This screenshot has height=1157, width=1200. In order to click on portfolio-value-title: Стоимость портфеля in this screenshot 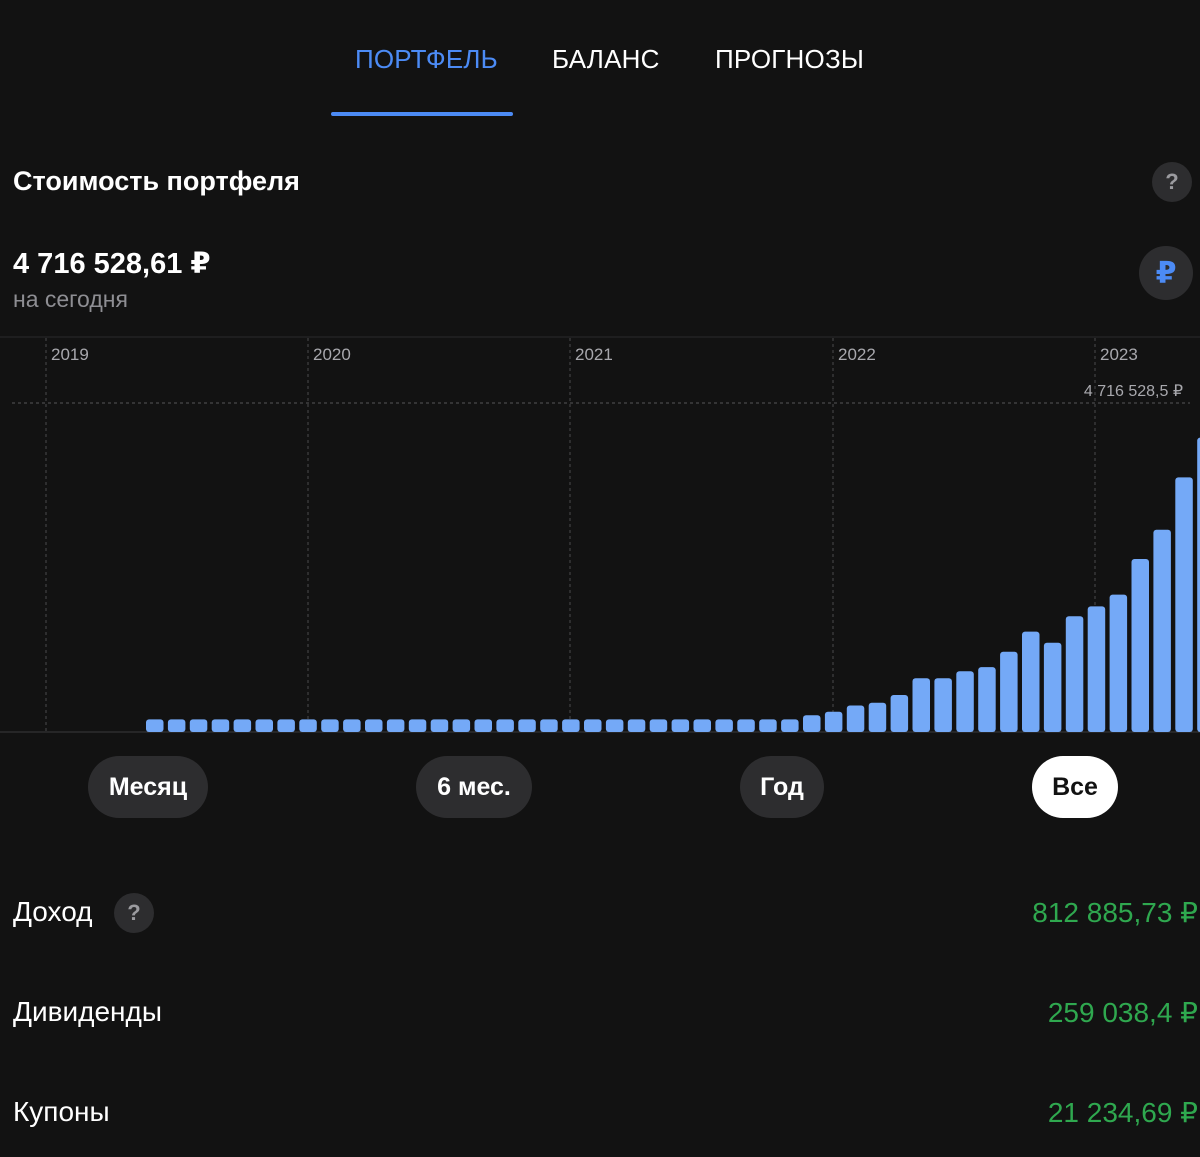, I will do `click(156, 181)`.